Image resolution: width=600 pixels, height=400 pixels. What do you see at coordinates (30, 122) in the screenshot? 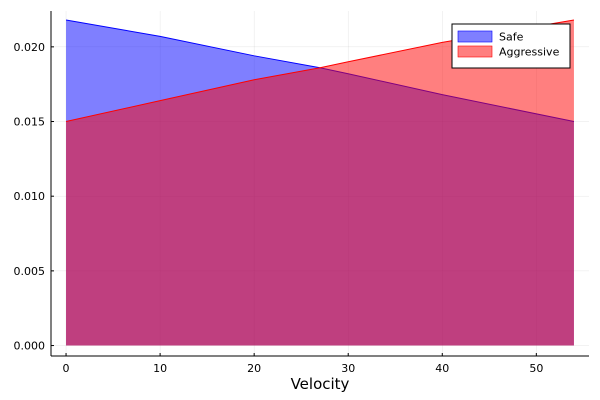
I see `y-tick-label: 0.015` at bounding box center [30, 122].